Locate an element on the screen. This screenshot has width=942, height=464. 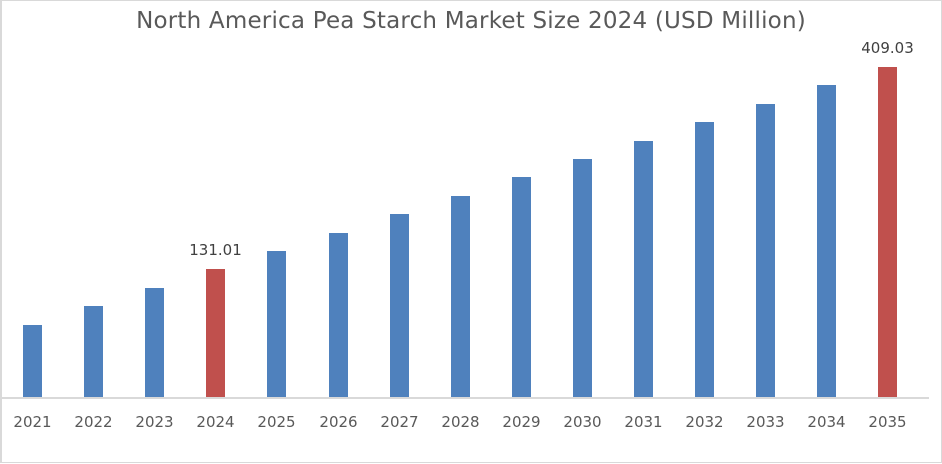
bar-2023 is located at coordinates (154, 342).